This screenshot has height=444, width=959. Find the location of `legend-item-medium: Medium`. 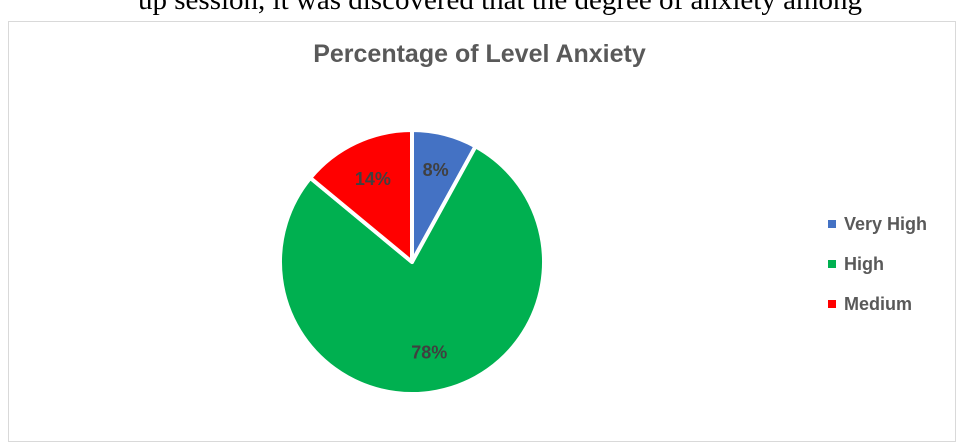

legend-item-medium: Medium is located at coordinates (877, 304).